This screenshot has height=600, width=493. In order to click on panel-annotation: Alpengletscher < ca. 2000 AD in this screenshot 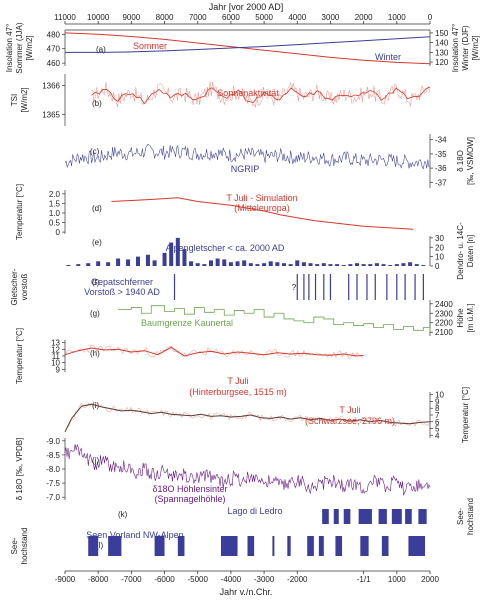, I will do `click(225, 248)`.